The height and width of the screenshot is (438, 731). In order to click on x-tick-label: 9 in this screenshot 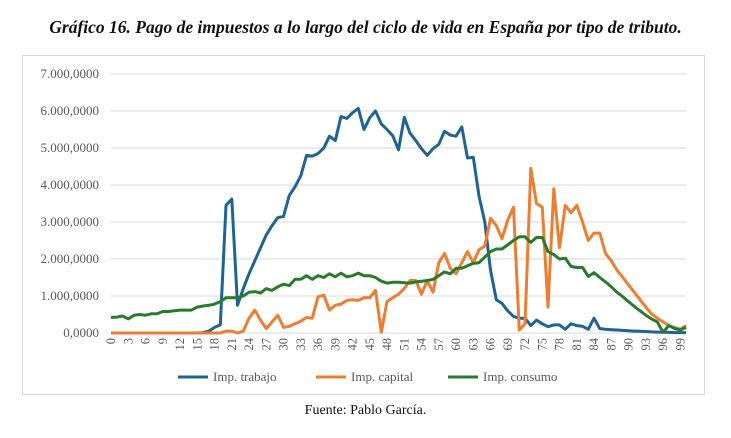, I will do `click(163, 341)`.